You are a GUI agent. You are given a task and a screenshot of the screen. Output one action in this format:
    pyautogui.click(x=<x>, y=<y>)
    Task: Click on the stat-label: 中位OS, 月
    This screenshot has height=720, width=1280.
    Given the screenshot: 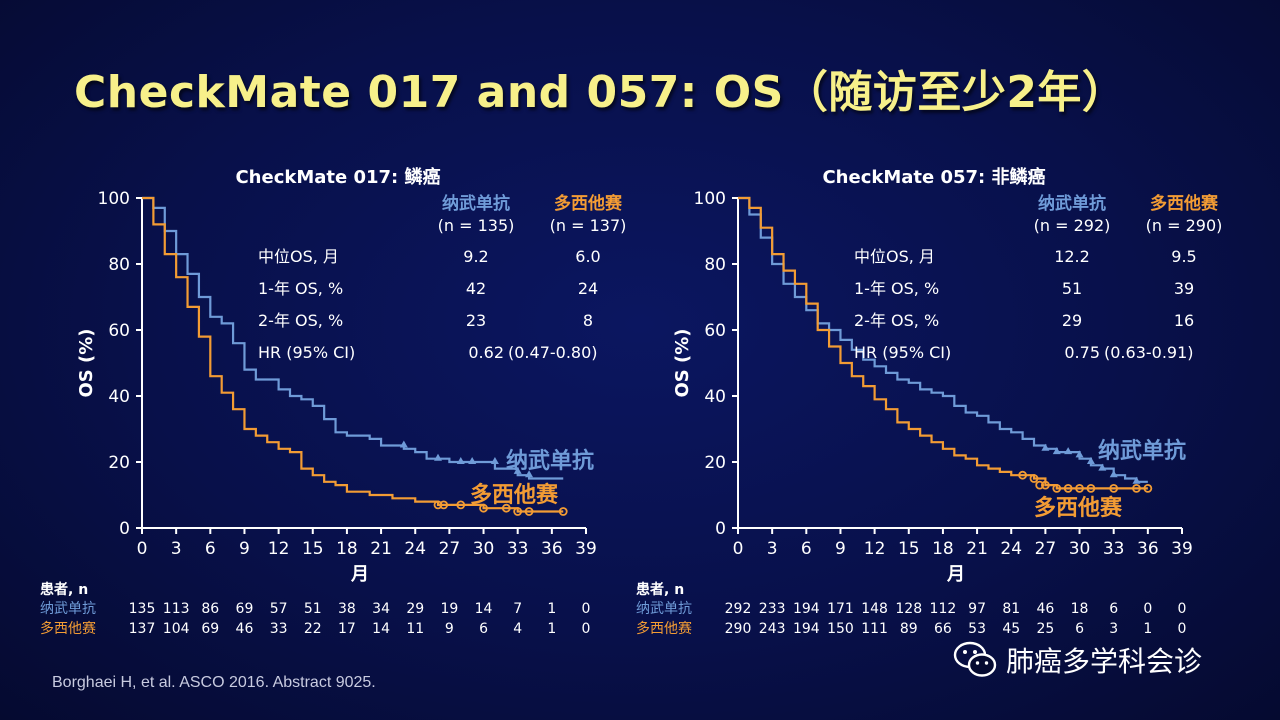 What is the action you would take?
    pyautogui.click(x=298, y=256)
    